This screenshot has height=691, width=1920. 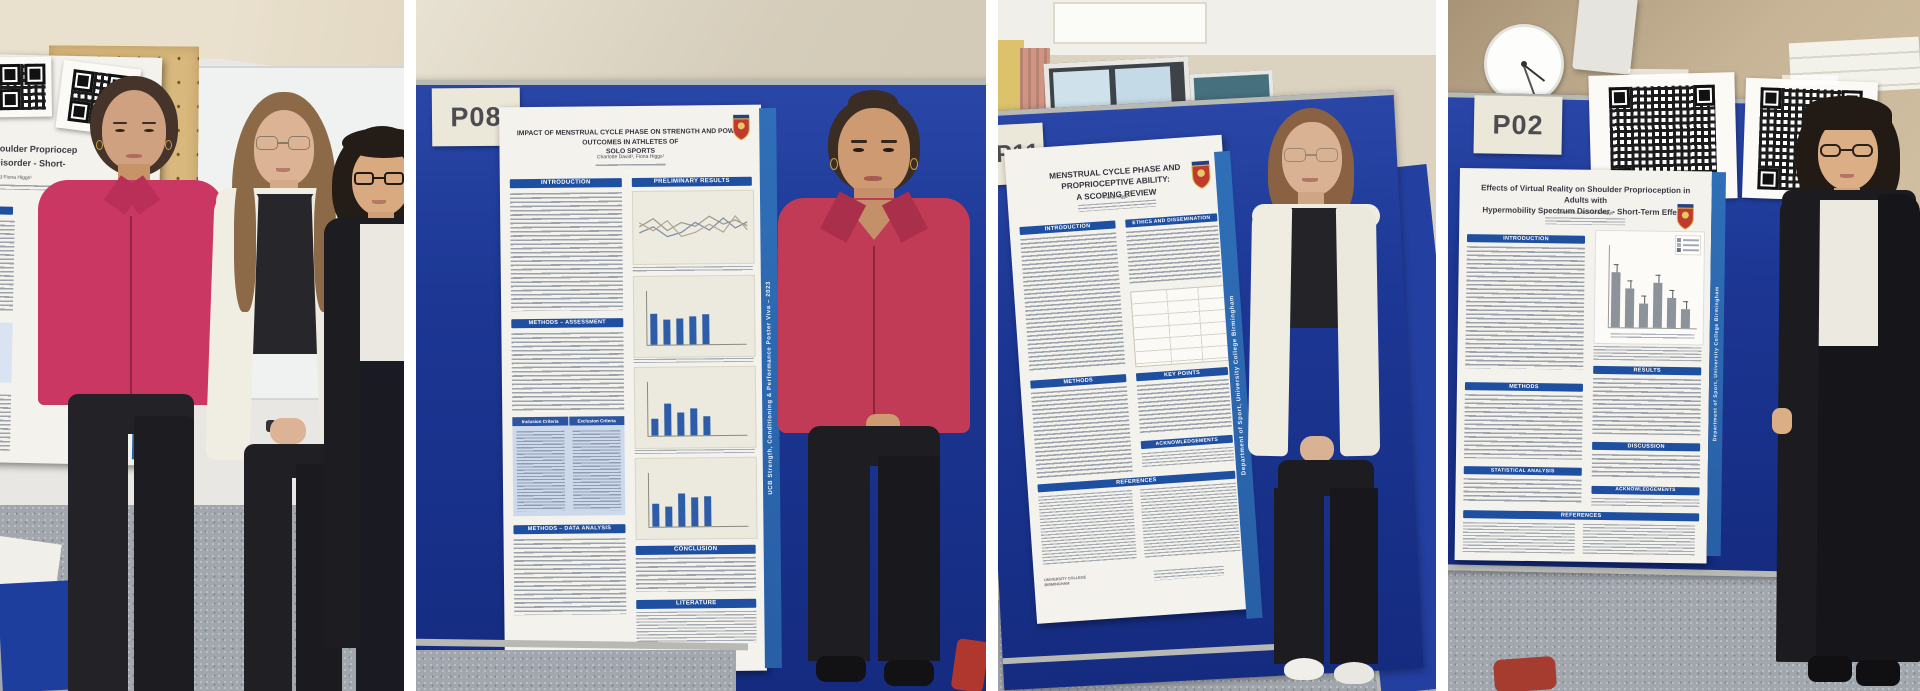 I want to click on bar-chart-bars, so click(x=1653, y=292).